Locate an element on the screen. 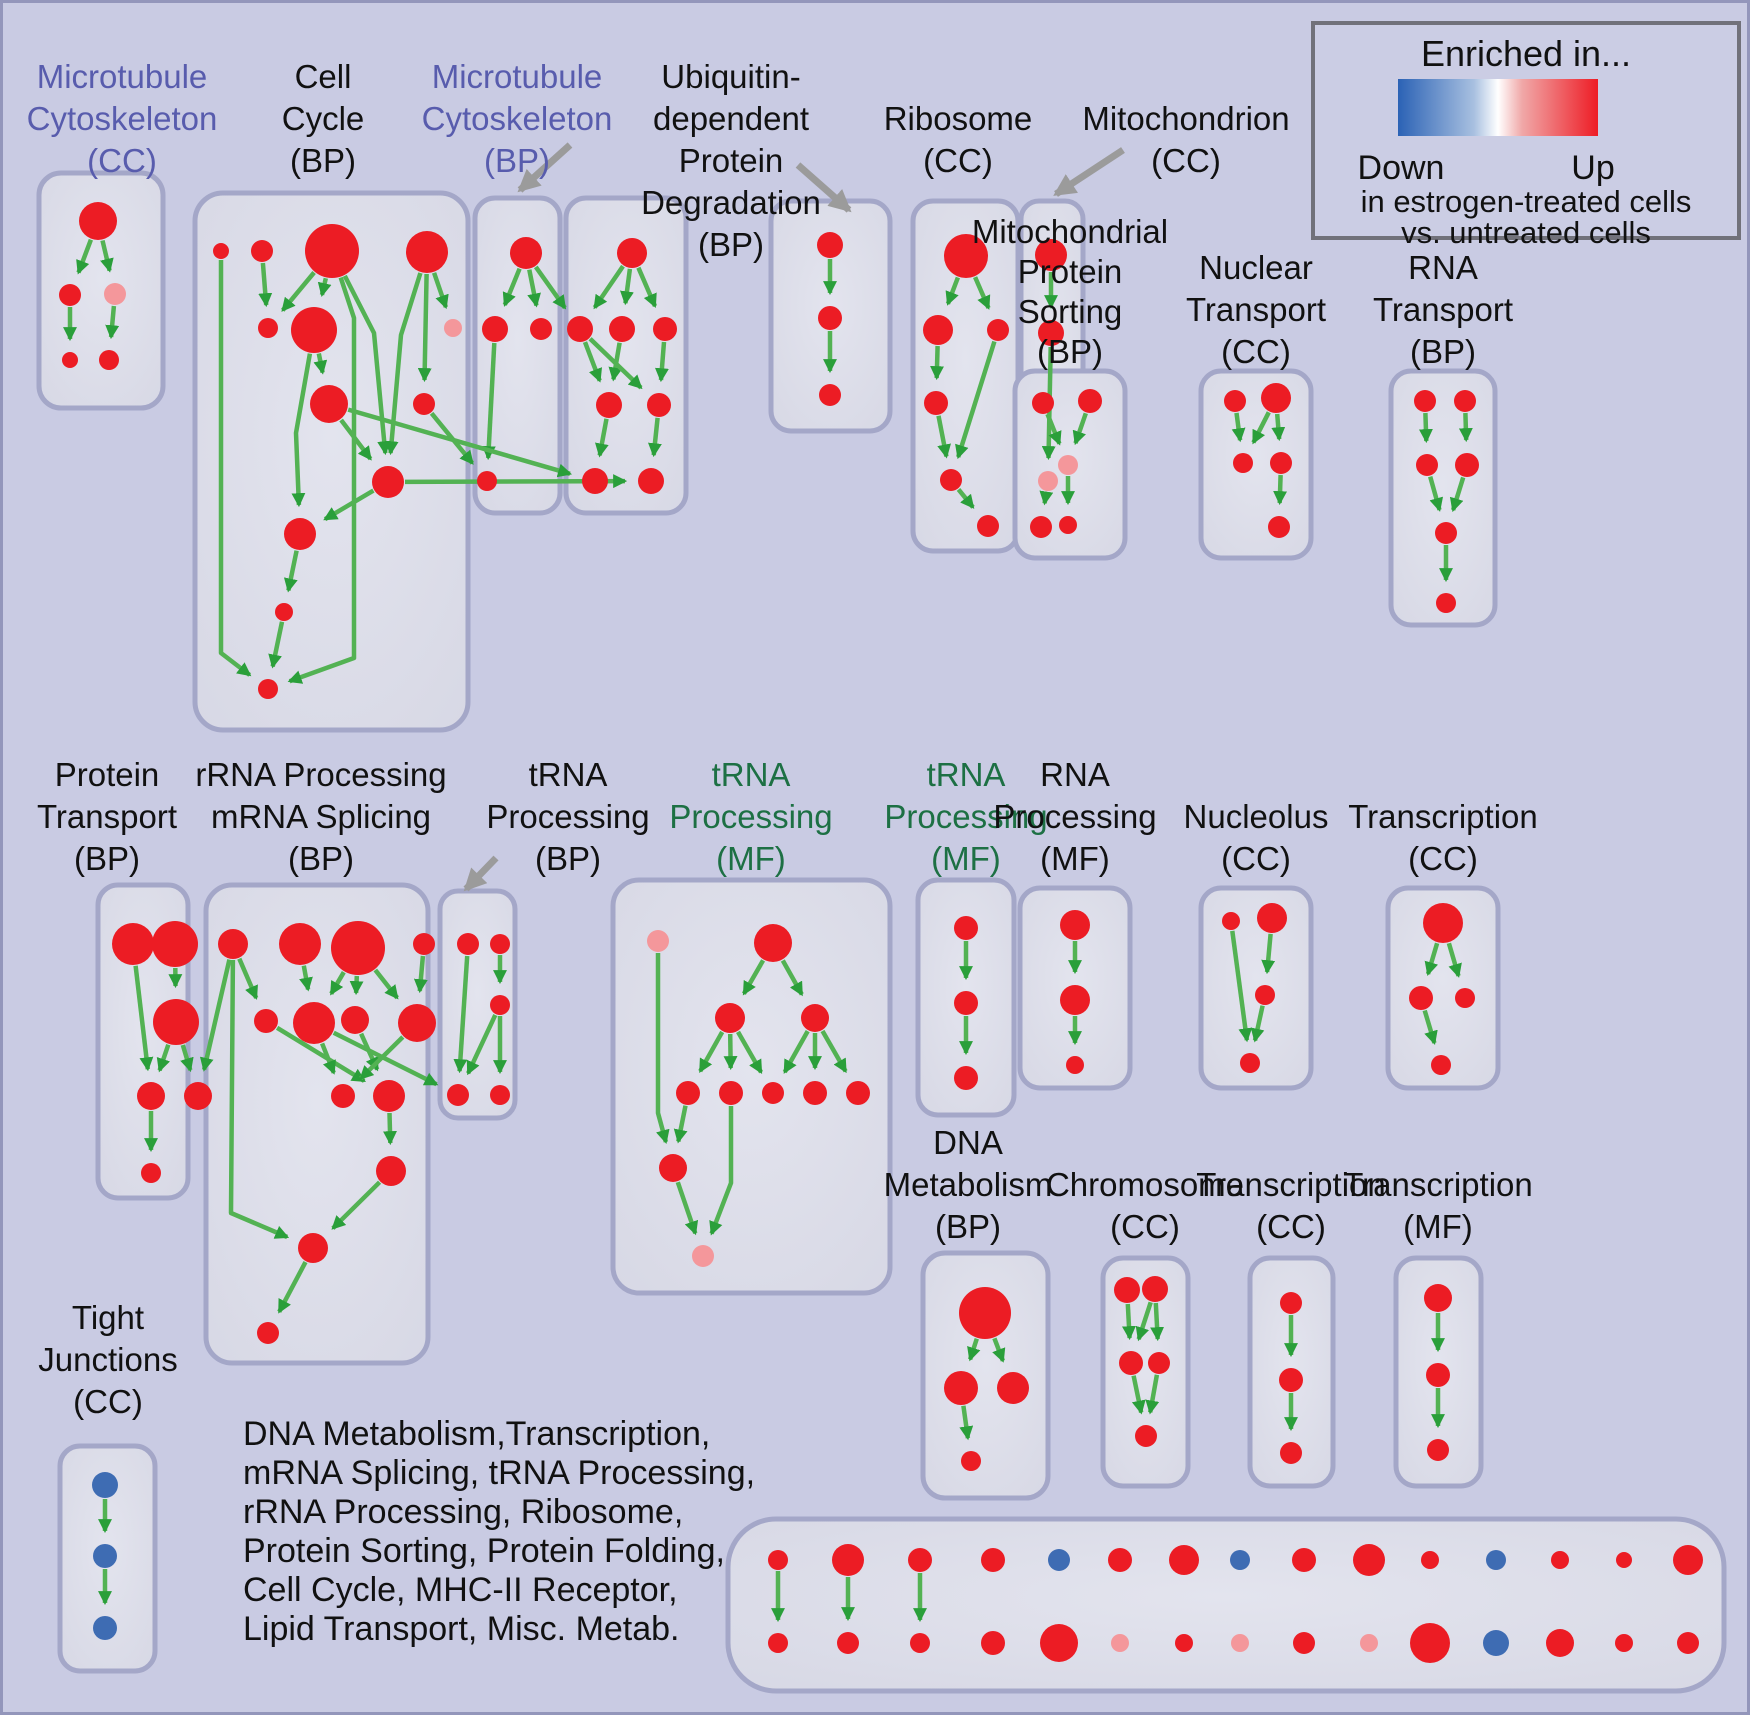 This screenshot has height=1715, width=1750. note-line: rRNA Processing, Ribosome, is located at coordinates (463, 1512).